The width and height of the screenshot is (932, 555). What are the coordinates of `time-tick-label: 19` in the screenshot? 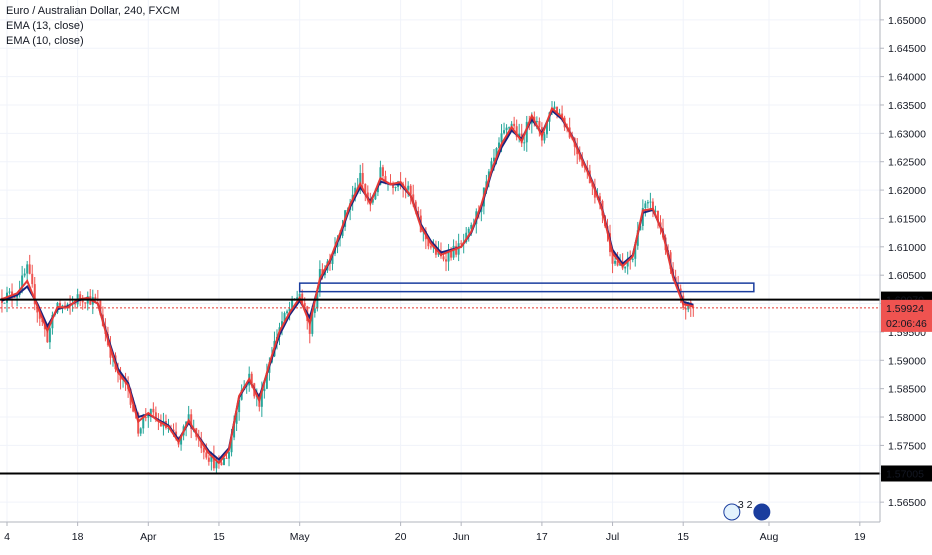 It's located at (860, 537).